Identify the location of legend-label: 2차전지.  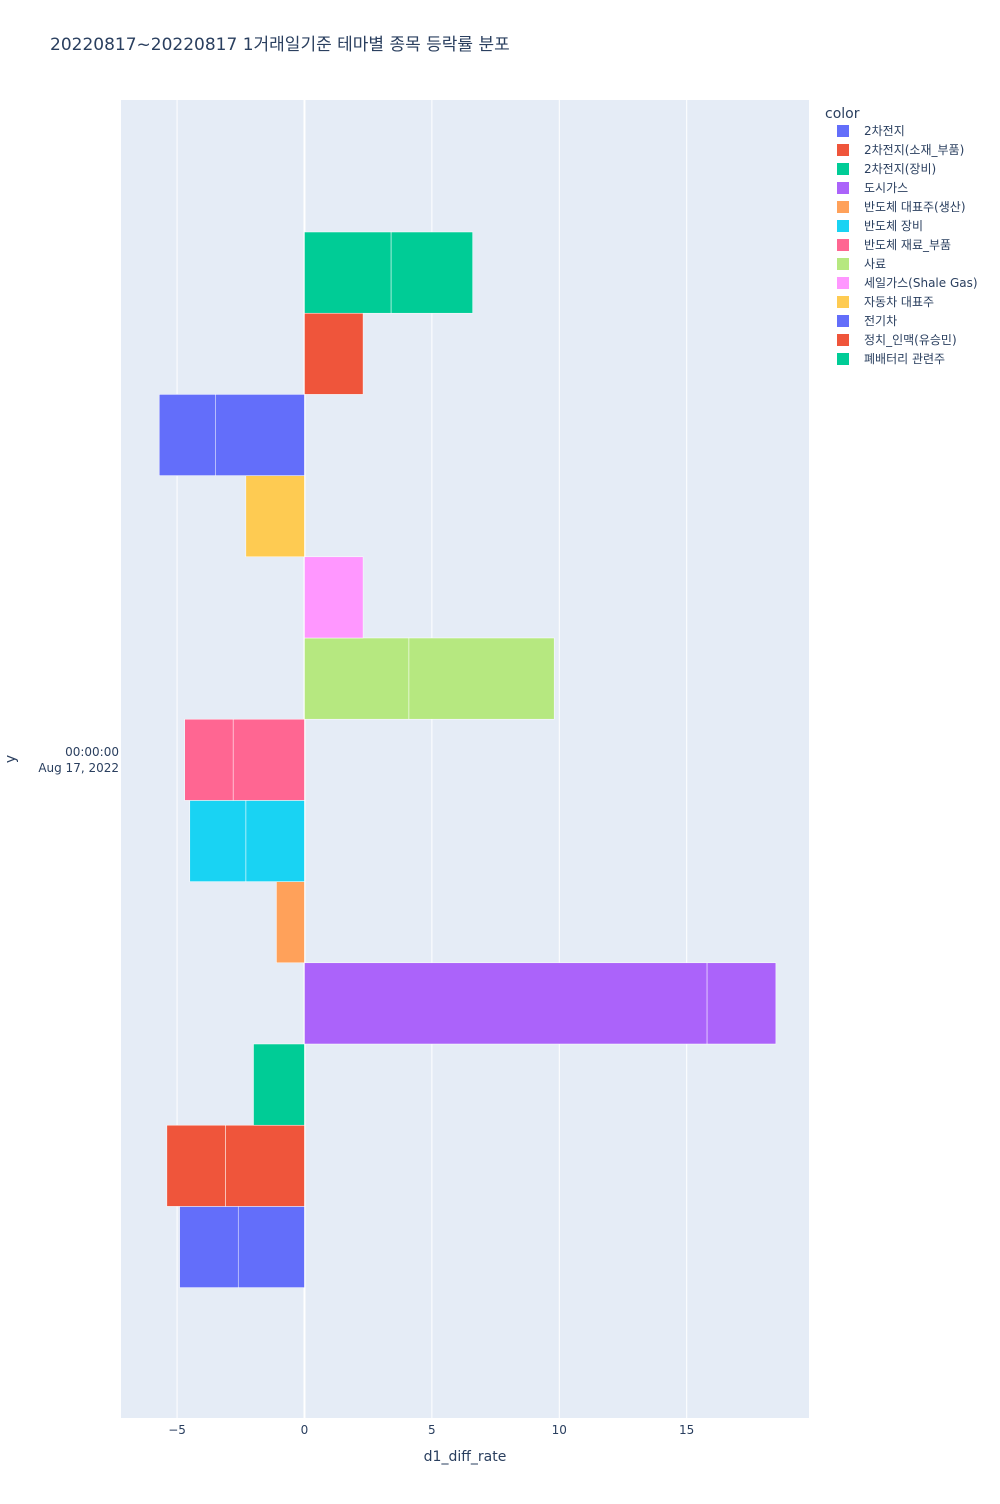
(884, 131).